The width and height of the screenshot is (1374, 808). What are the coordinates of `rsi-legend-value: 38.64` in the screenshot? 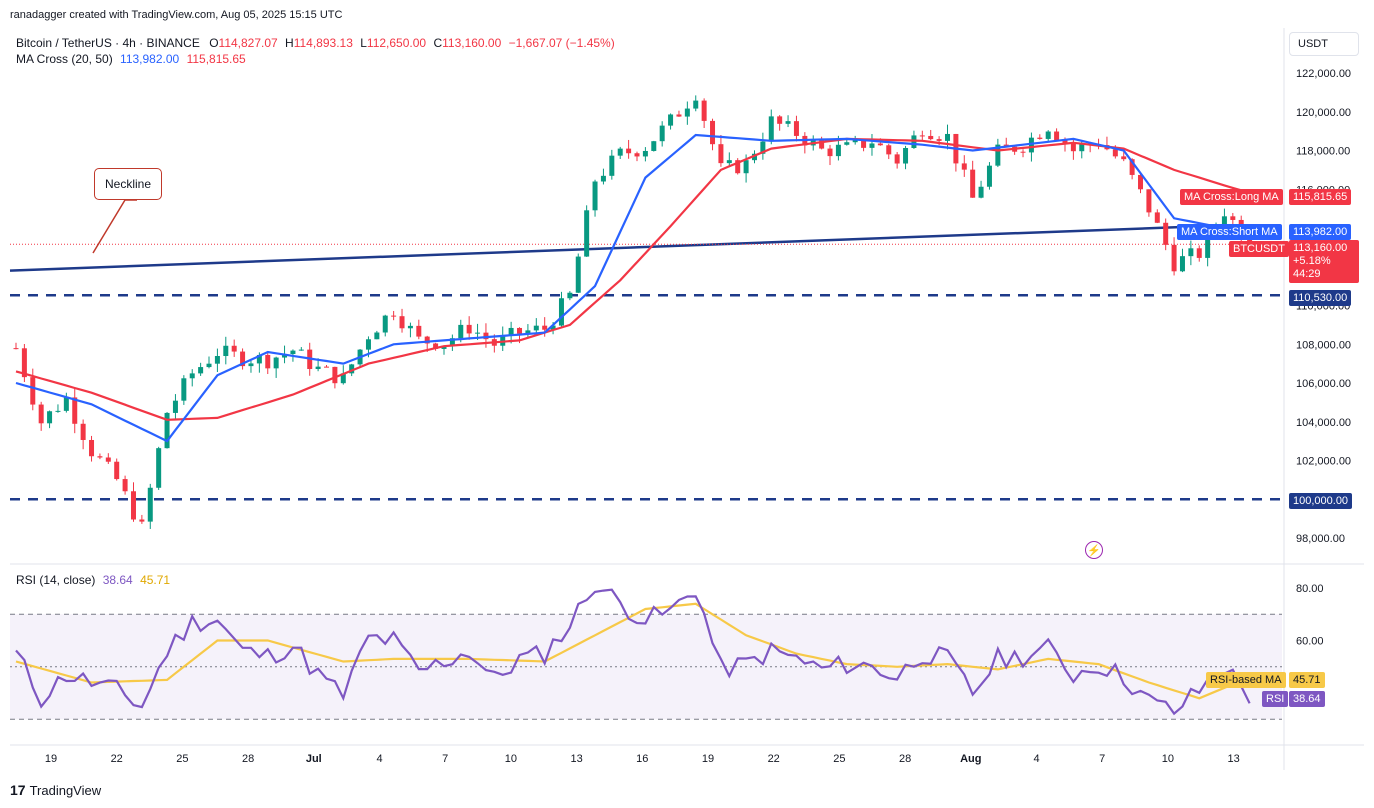 It's located at (117, 580).